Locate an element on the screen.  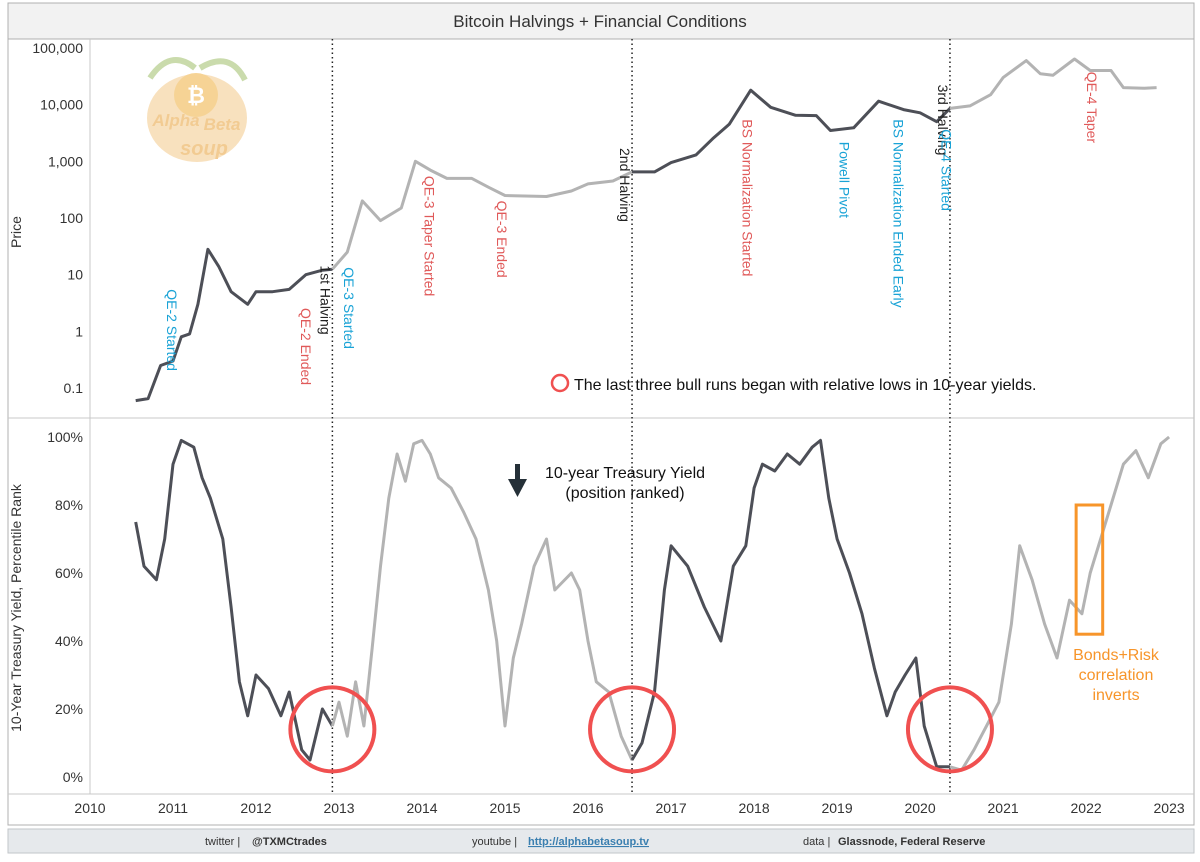
circle-marker-icon is located at coordinates (560, 383).